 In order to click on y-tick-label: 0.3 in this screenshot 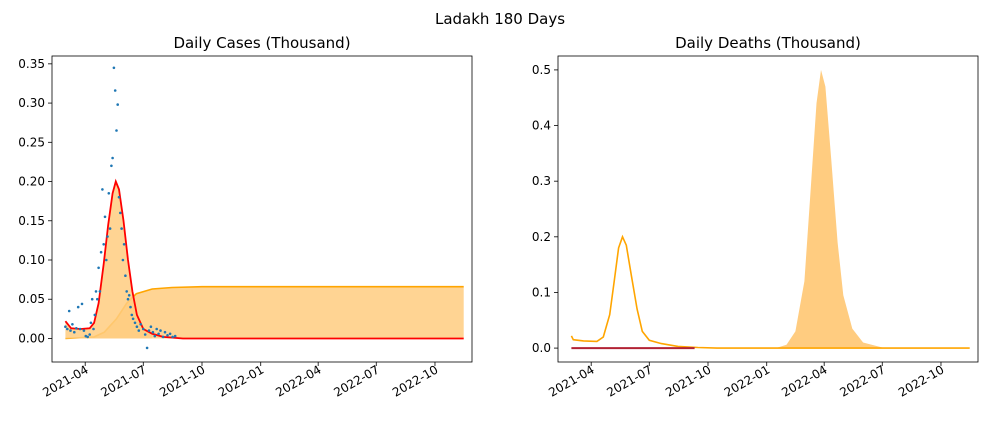, I will do `click(541, 181)`.